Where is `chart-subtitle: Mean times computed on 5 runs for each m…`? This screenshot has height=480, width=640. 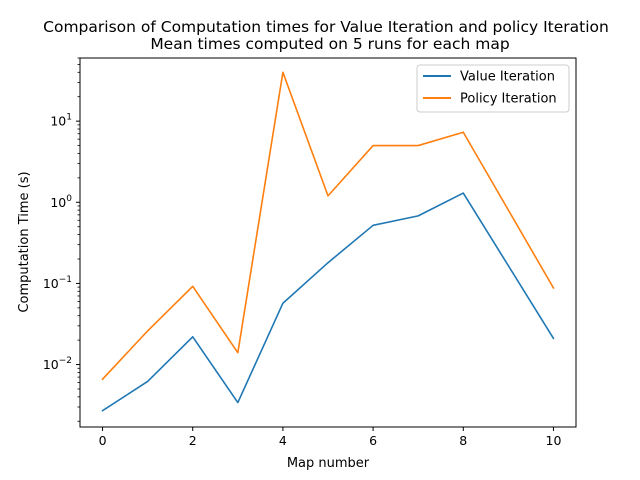
chart-subtitle: Mean times computed on 5 runs for each m… is located at coordinates (329, 44).